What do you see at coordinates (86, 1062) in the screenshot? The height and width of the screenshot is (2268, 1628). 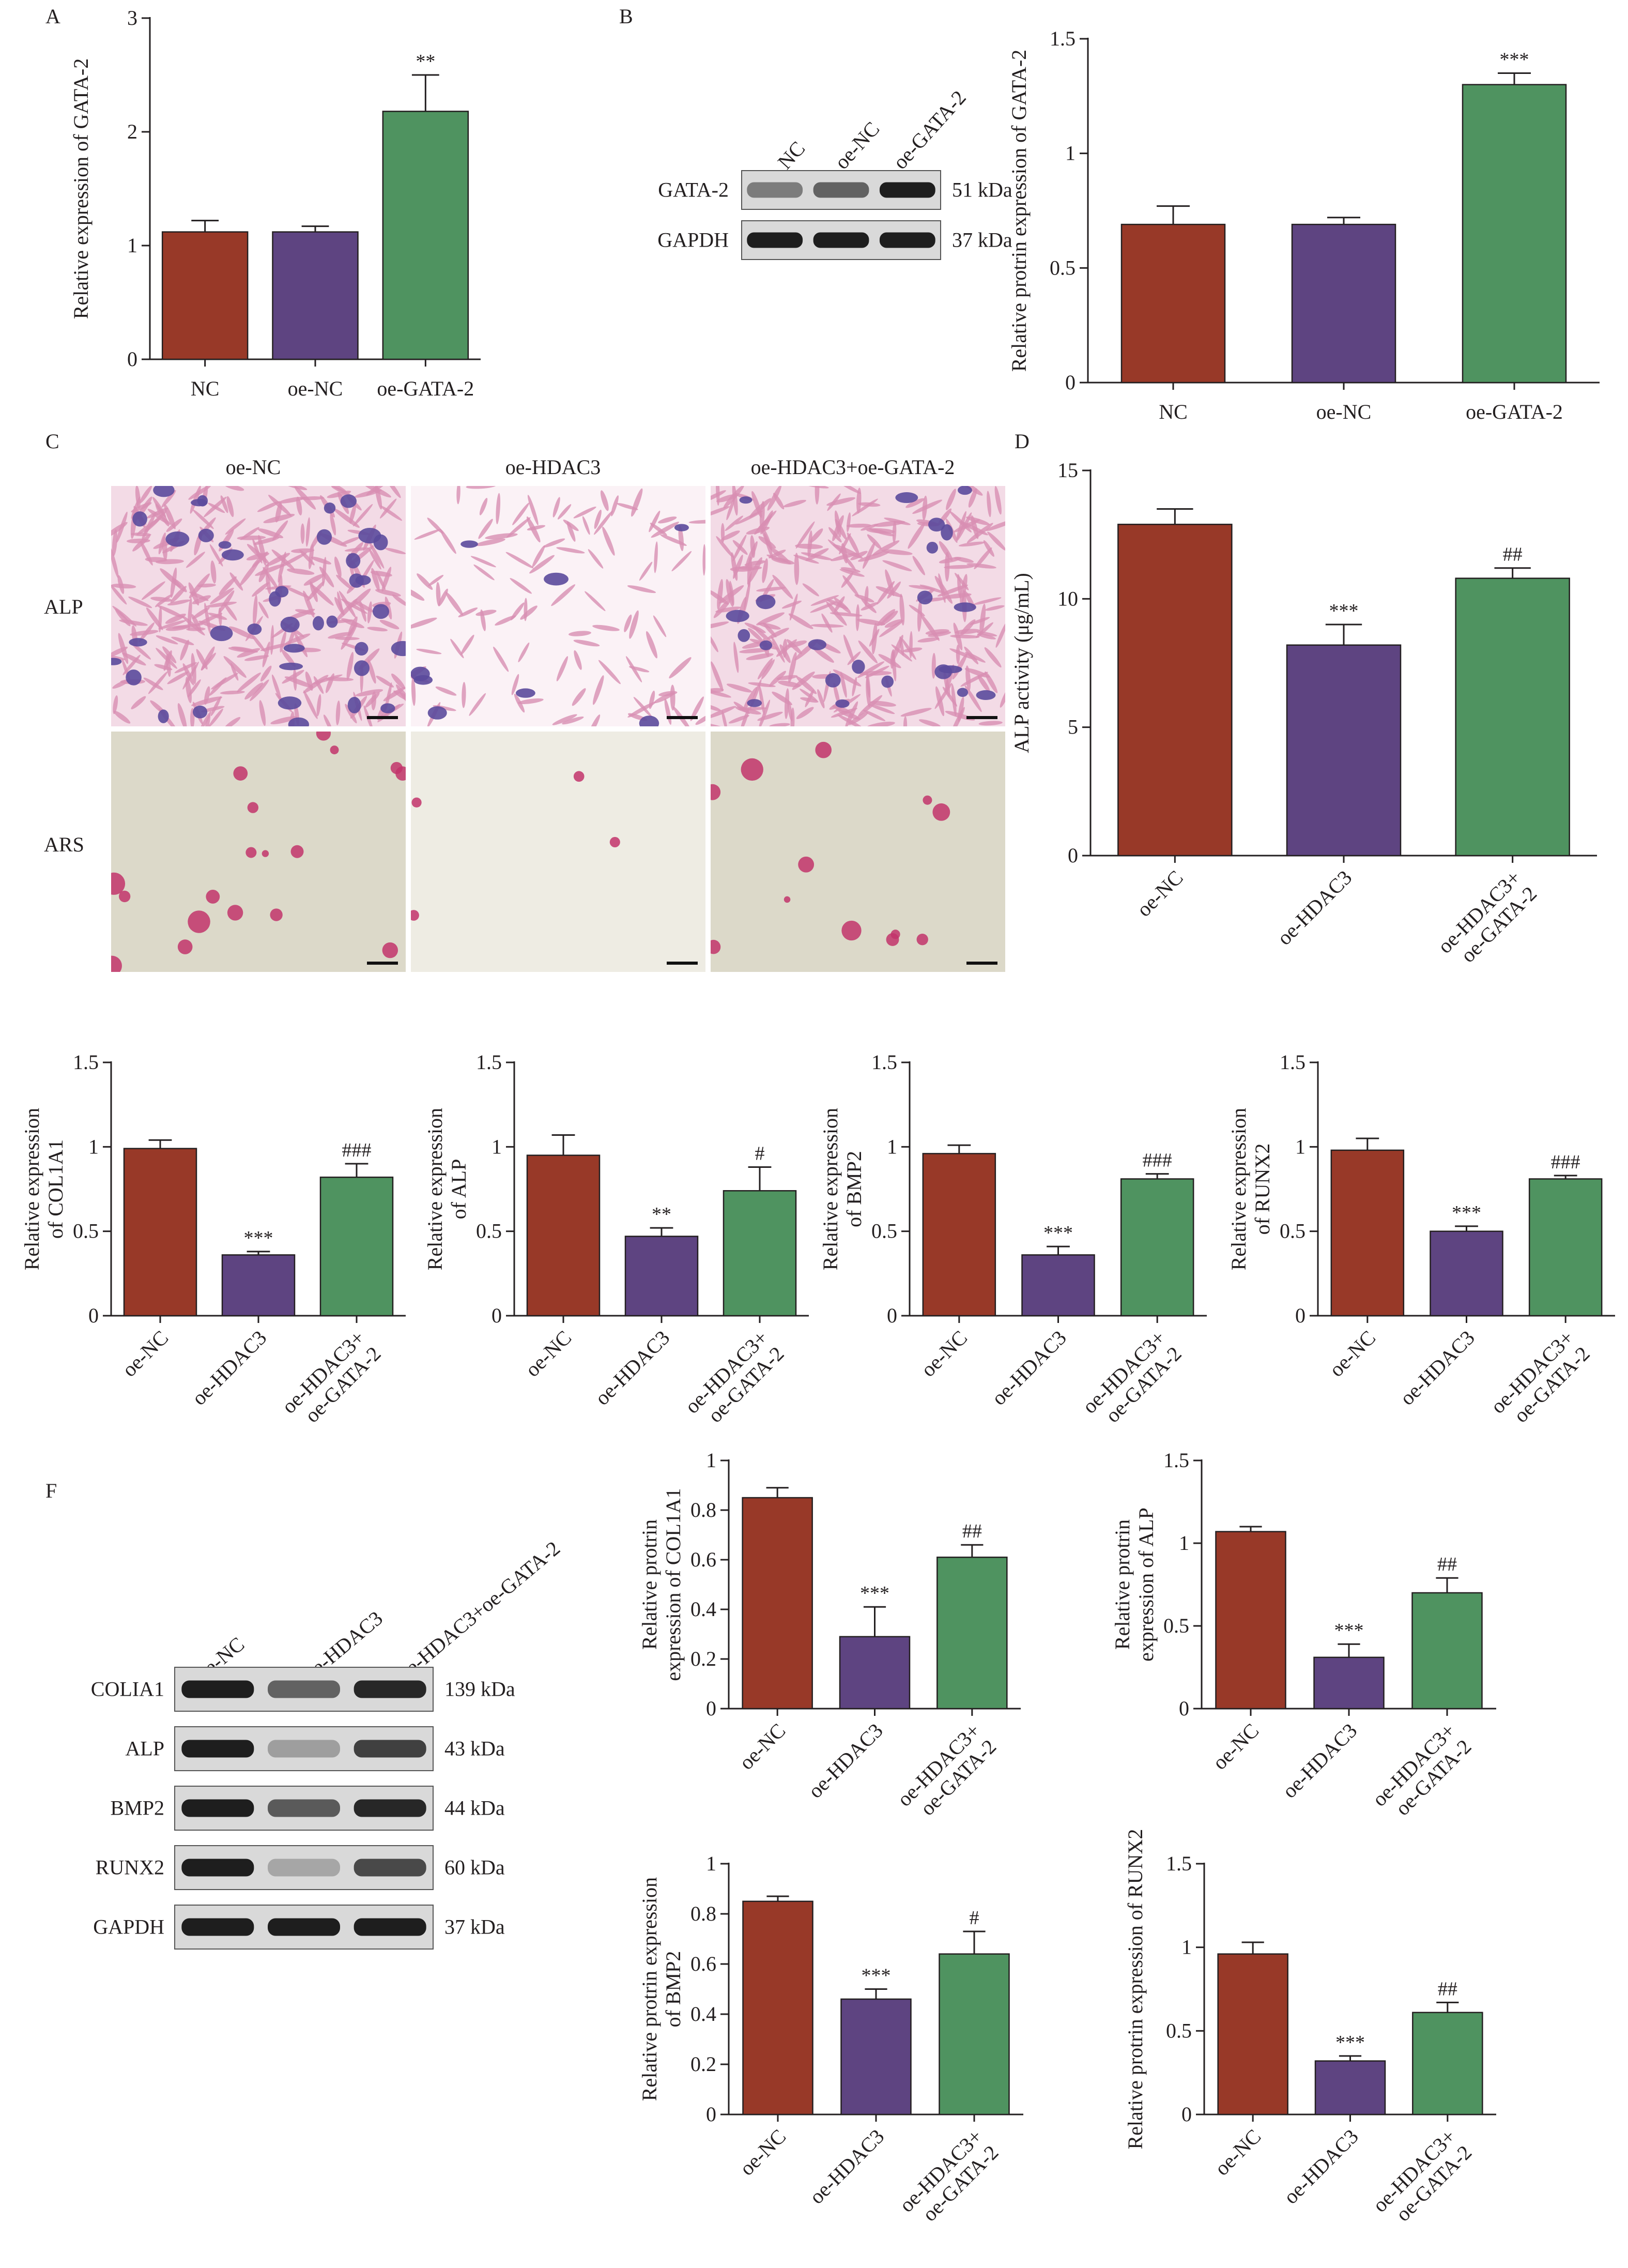 I see `y-tick-label: 1.5` at bounding box center [86, 1062].